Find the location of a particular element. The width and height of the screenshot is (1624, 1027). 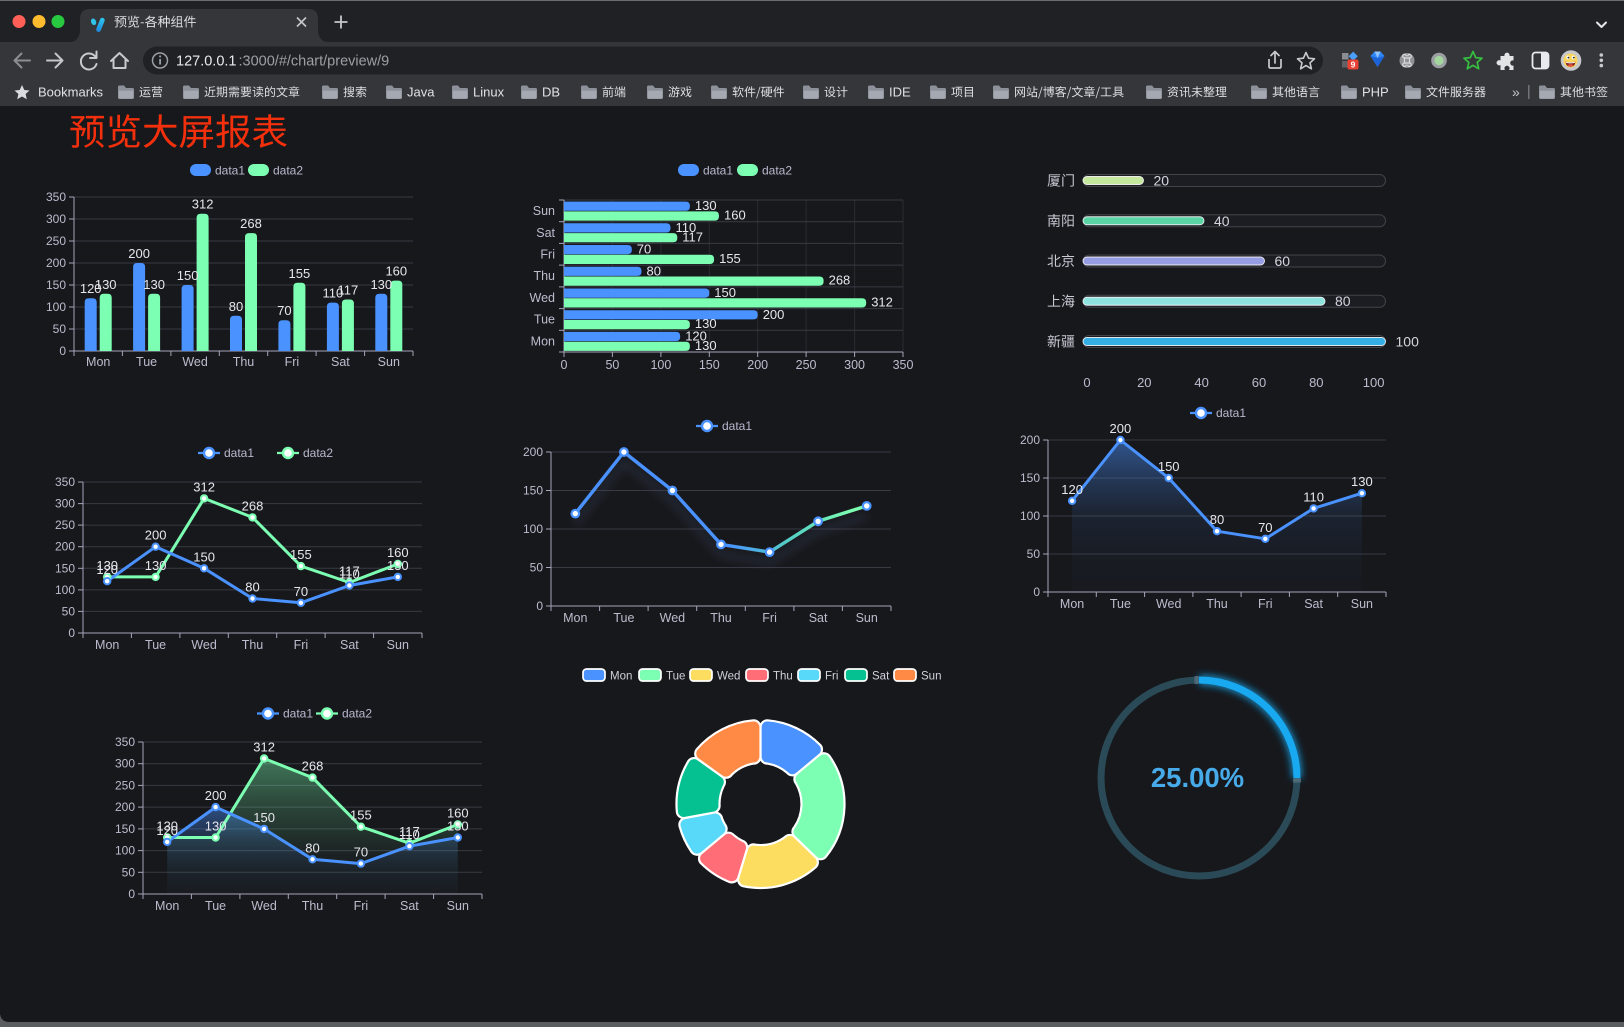

svg-text: IDE is located at coordinates (900, 92).